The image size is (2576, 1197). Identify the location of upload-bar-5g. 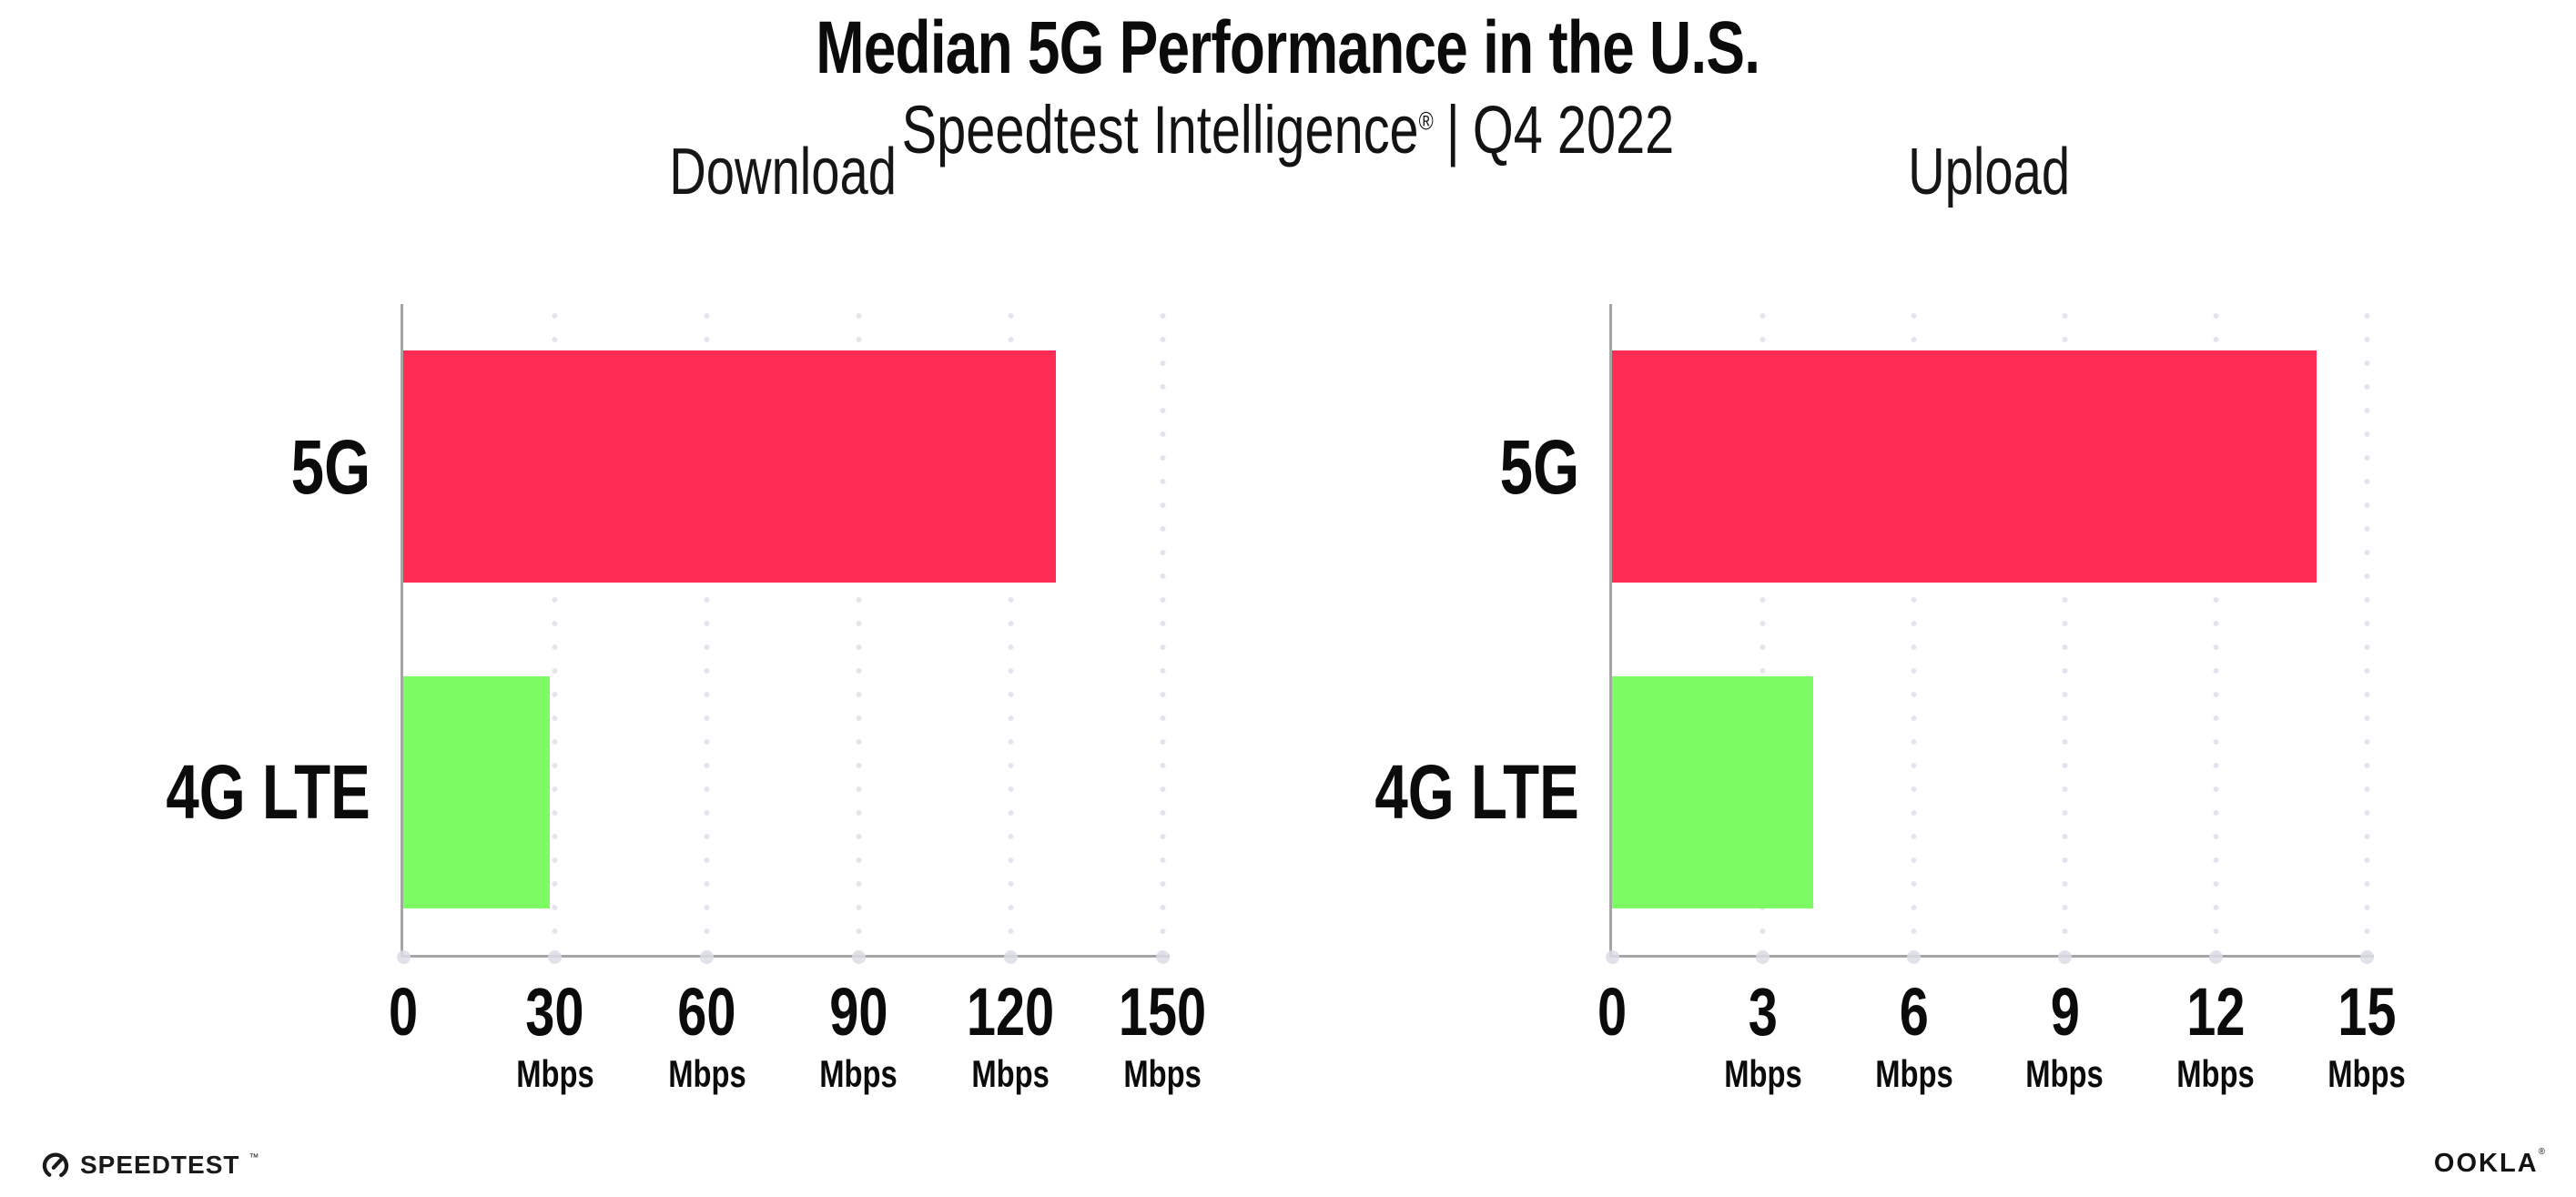
(1964, 467).